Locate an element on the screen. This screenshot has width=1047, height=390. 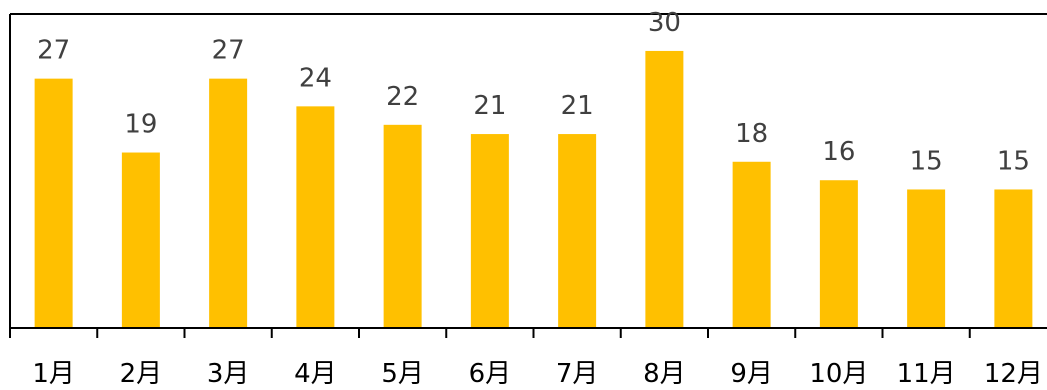
x-tick-label-6: 6月 is located at coordinates (490, 374).